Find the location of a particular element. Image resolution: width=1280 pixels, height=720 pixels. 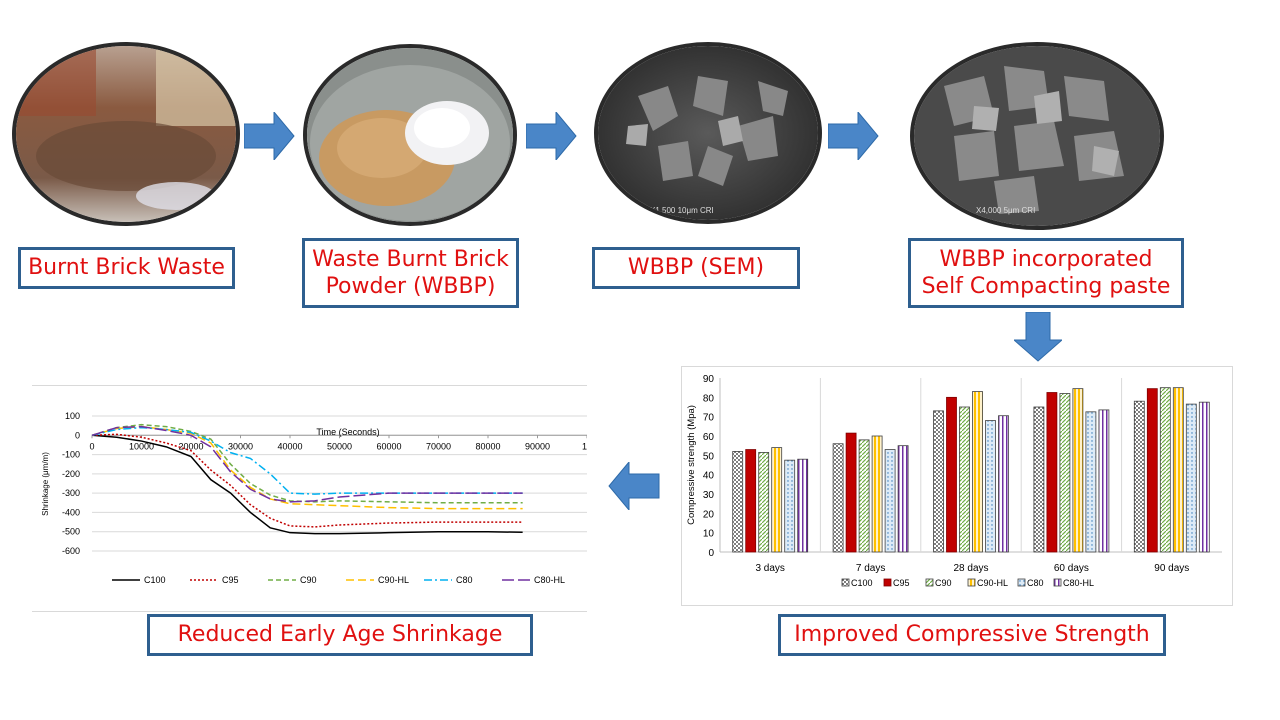

label-wbbp-sem: WBBP (SEM) is located at coordinates (696, 268).